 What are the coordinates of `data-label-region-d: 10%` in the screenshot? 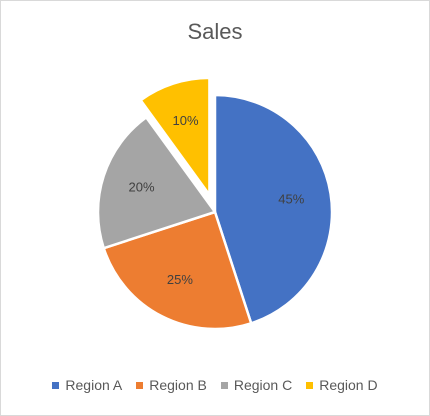 It's located at (186, 120).